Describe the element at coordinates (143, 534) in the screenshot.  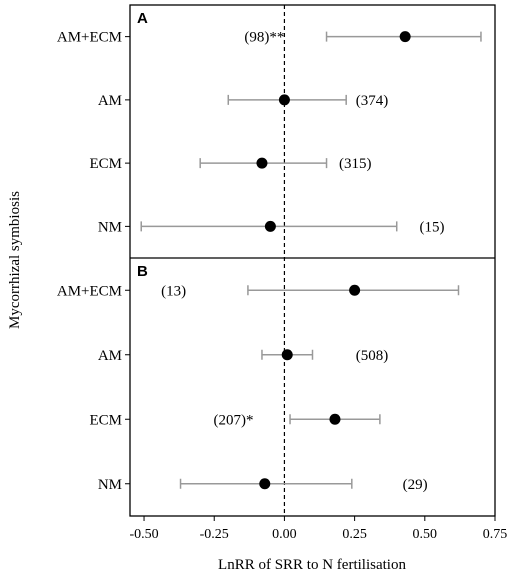
I see `x-tick-label: -0.50` at that location.